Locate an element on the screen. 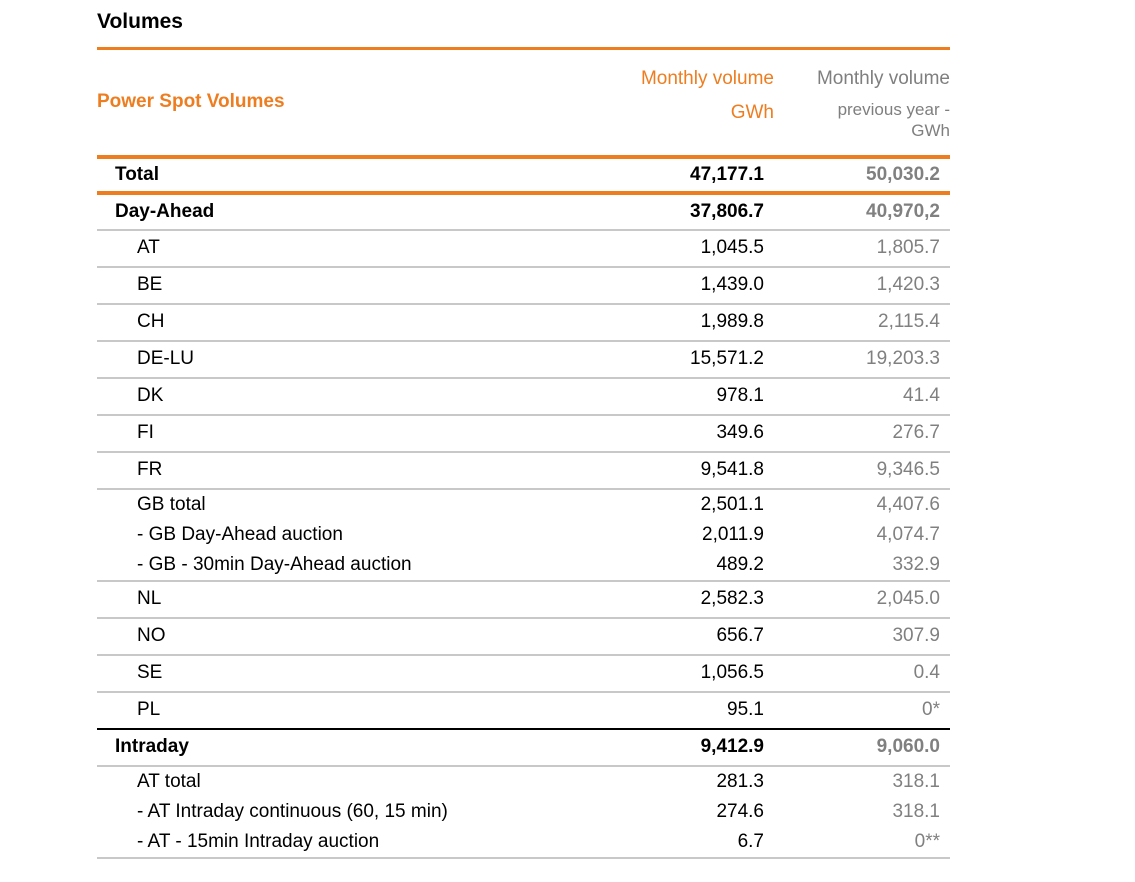 The image size is (1135, 882). row-current-value: 274.6 is located at coordinates (740, 811).